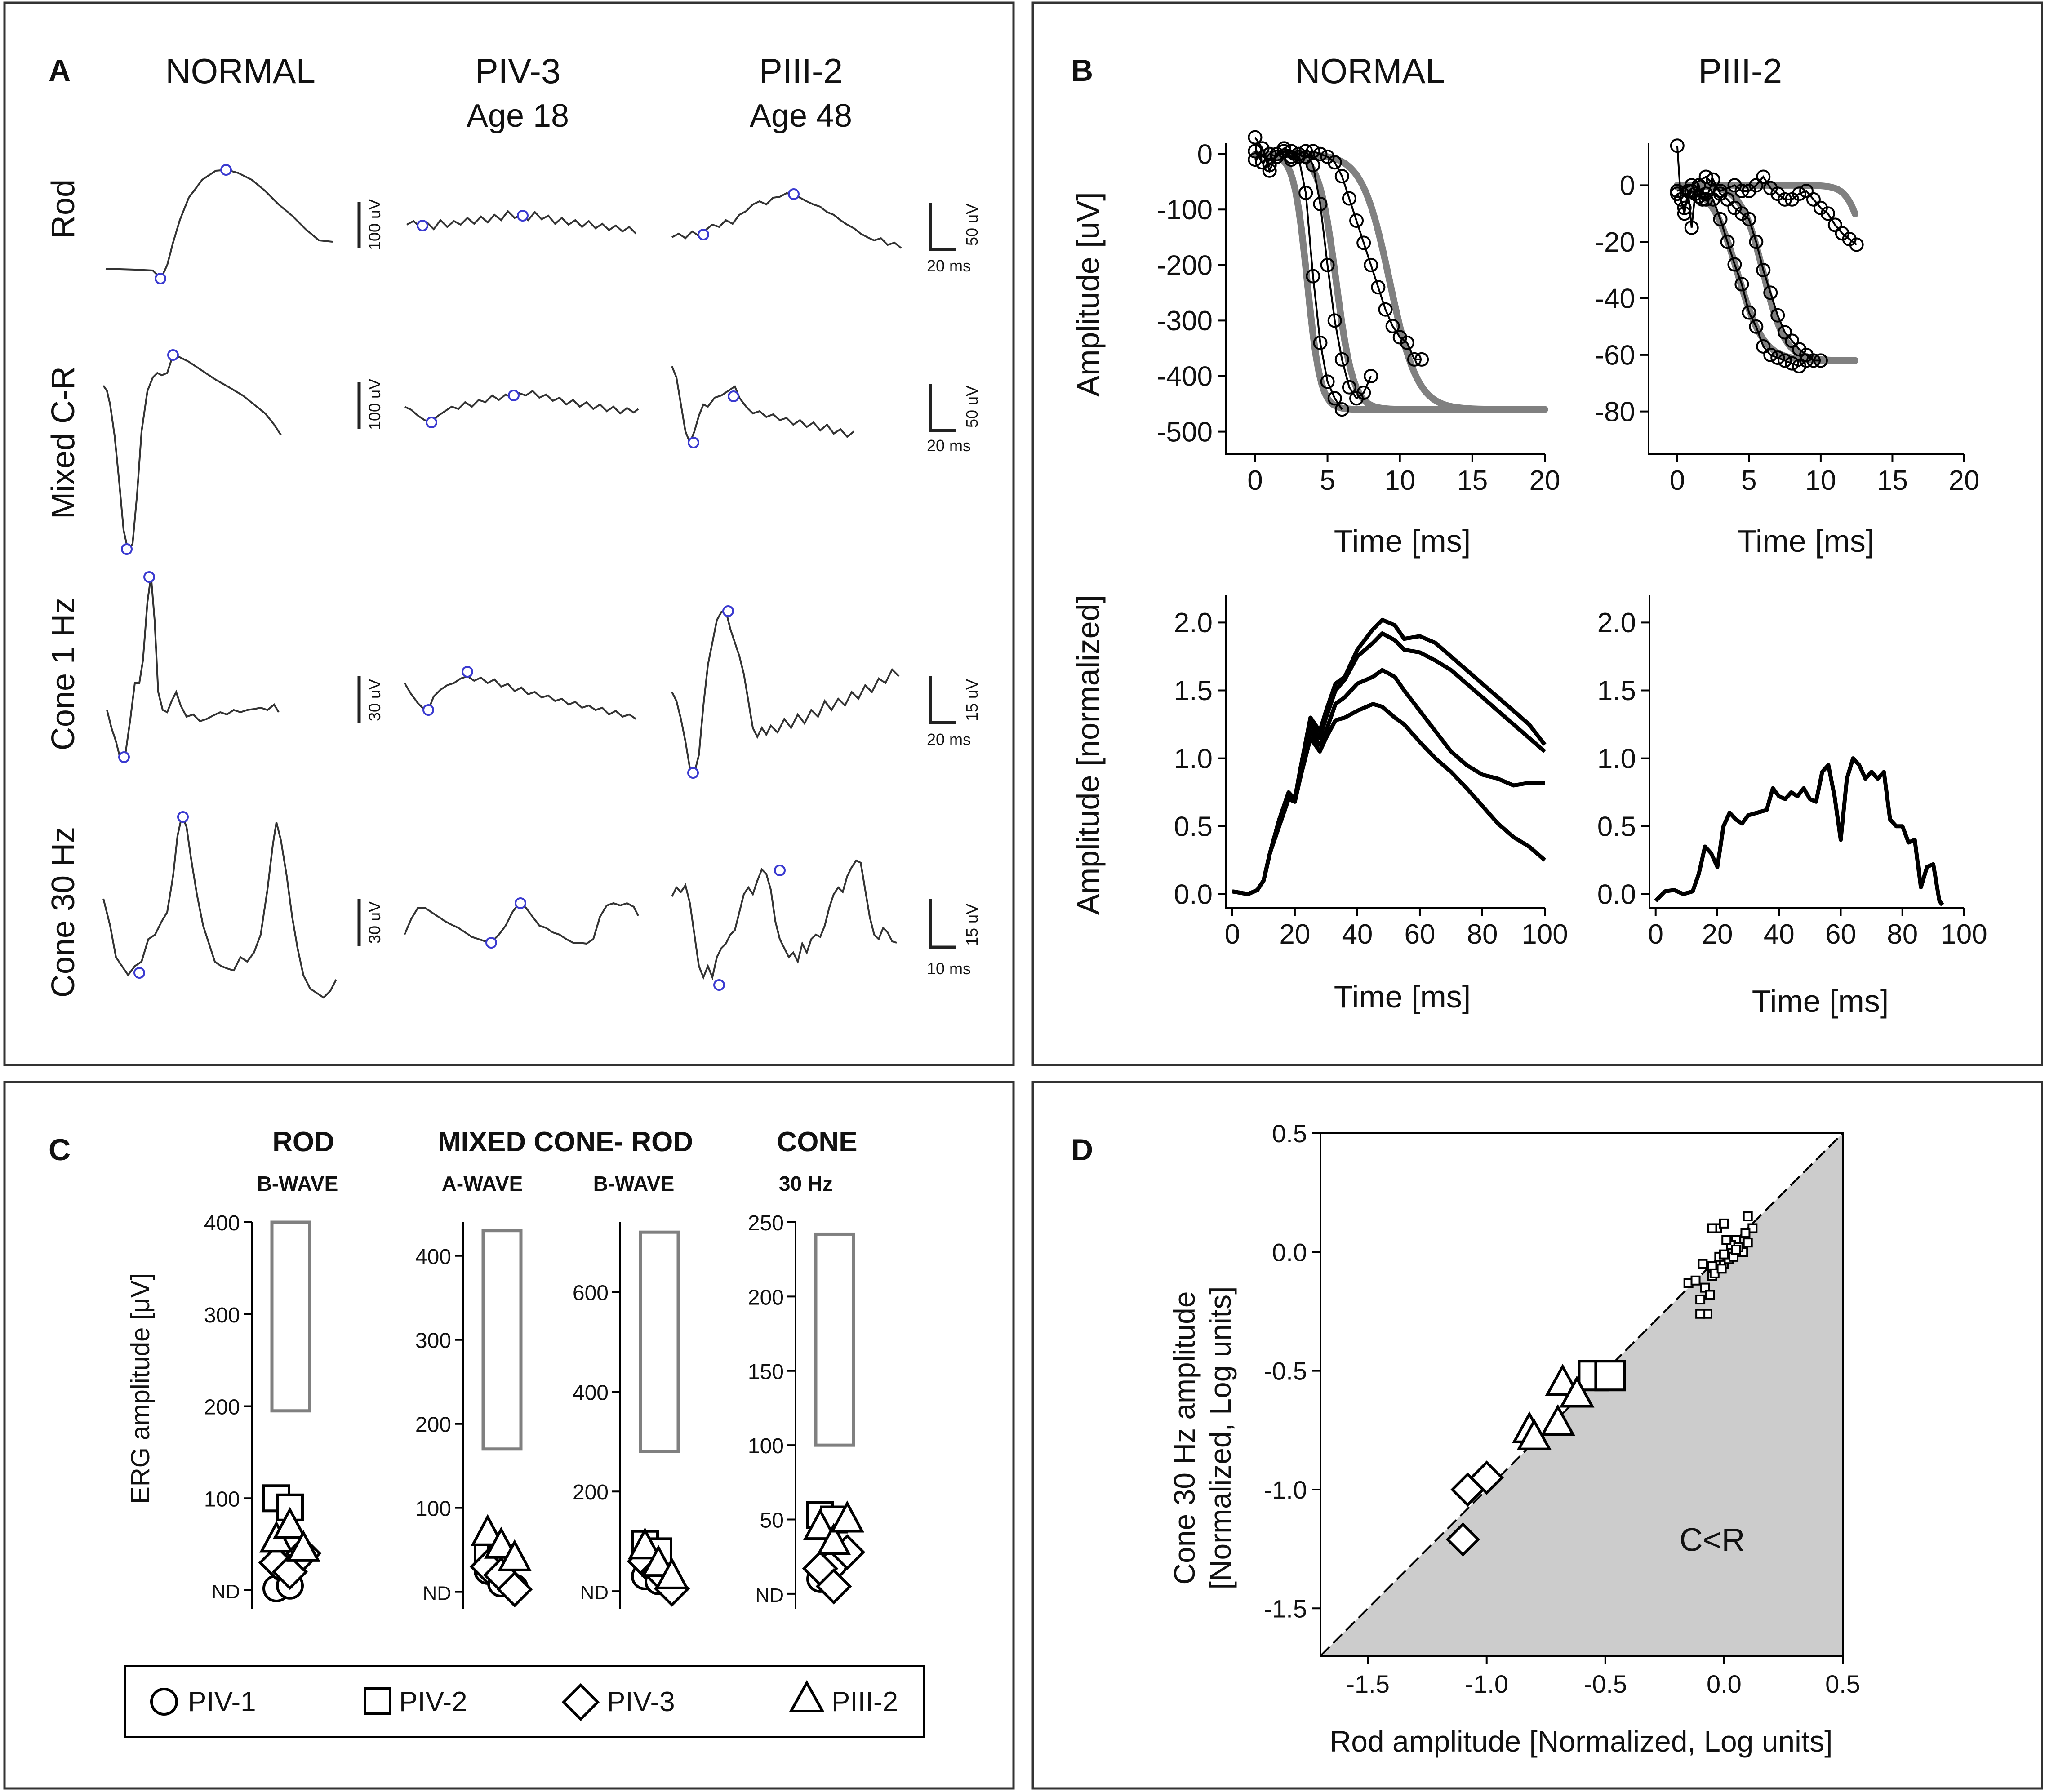 This screenshot has width=2045, height=1792. What do you see at coordinates (521, 407) in the screenshot?
I see `trace-mixed-piv3` at bounding box center [521, 407].